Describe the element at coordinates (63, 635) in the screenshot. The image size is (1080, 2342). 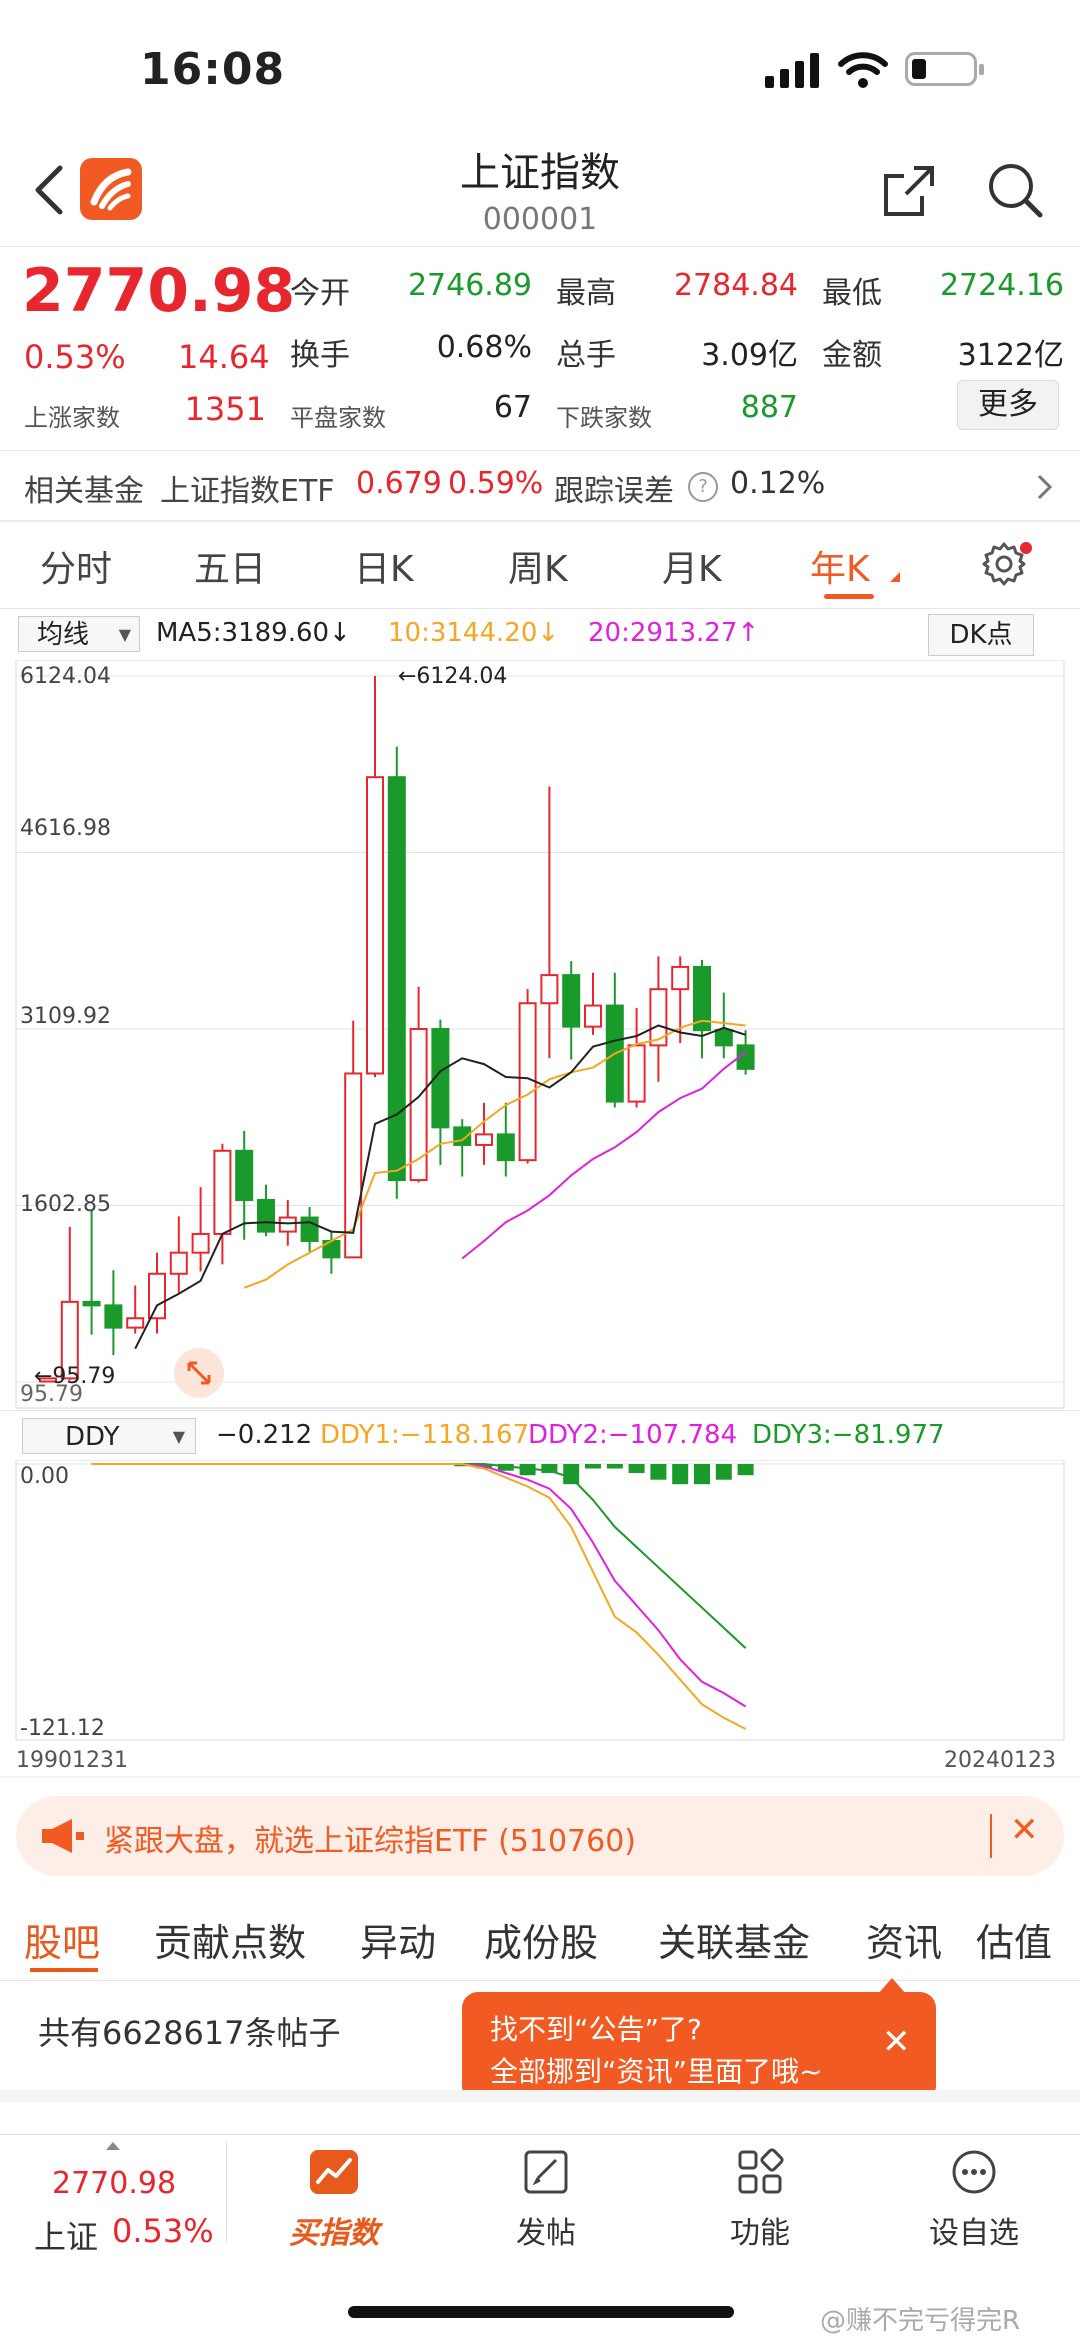
I see `ma-select-label: 均线` at that location.